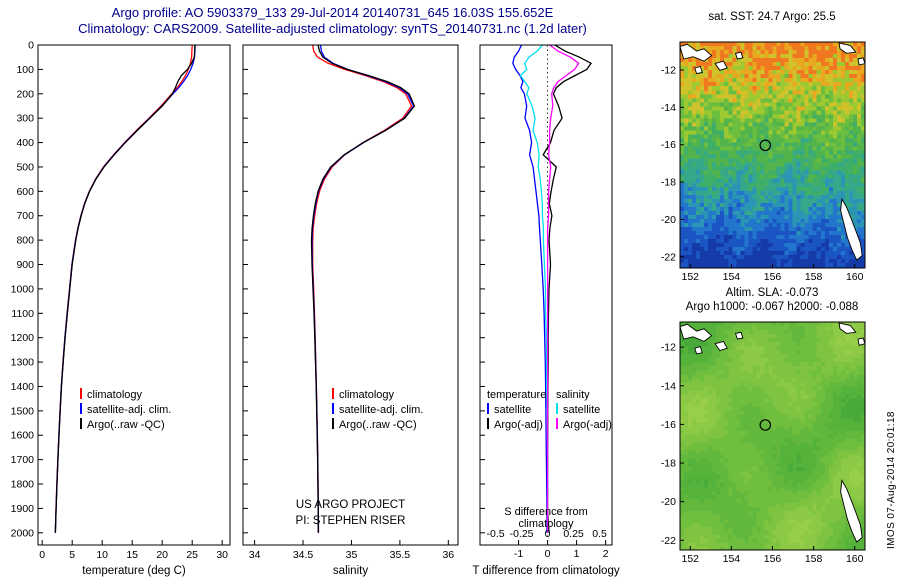 This screenshot has height=580, width=900. What do you see at coordinates (367, 395) in the screenshot?
I see `legend-label: climatology` at bounding box center [367, 395].